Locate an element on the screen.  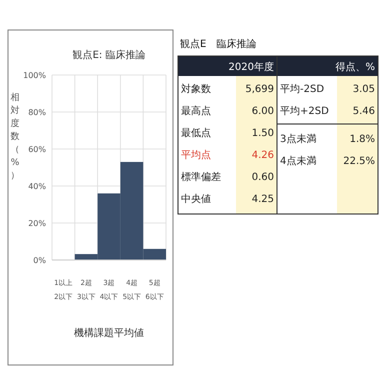
text: 観点E 臨床推論 is located at coordinates (218, 44).